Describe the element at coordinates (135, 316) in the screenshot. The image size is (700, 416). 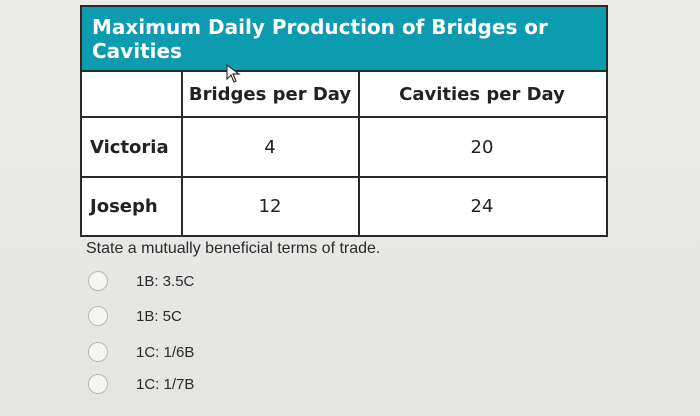
I see `option-2: 1B: 5C` at that location.